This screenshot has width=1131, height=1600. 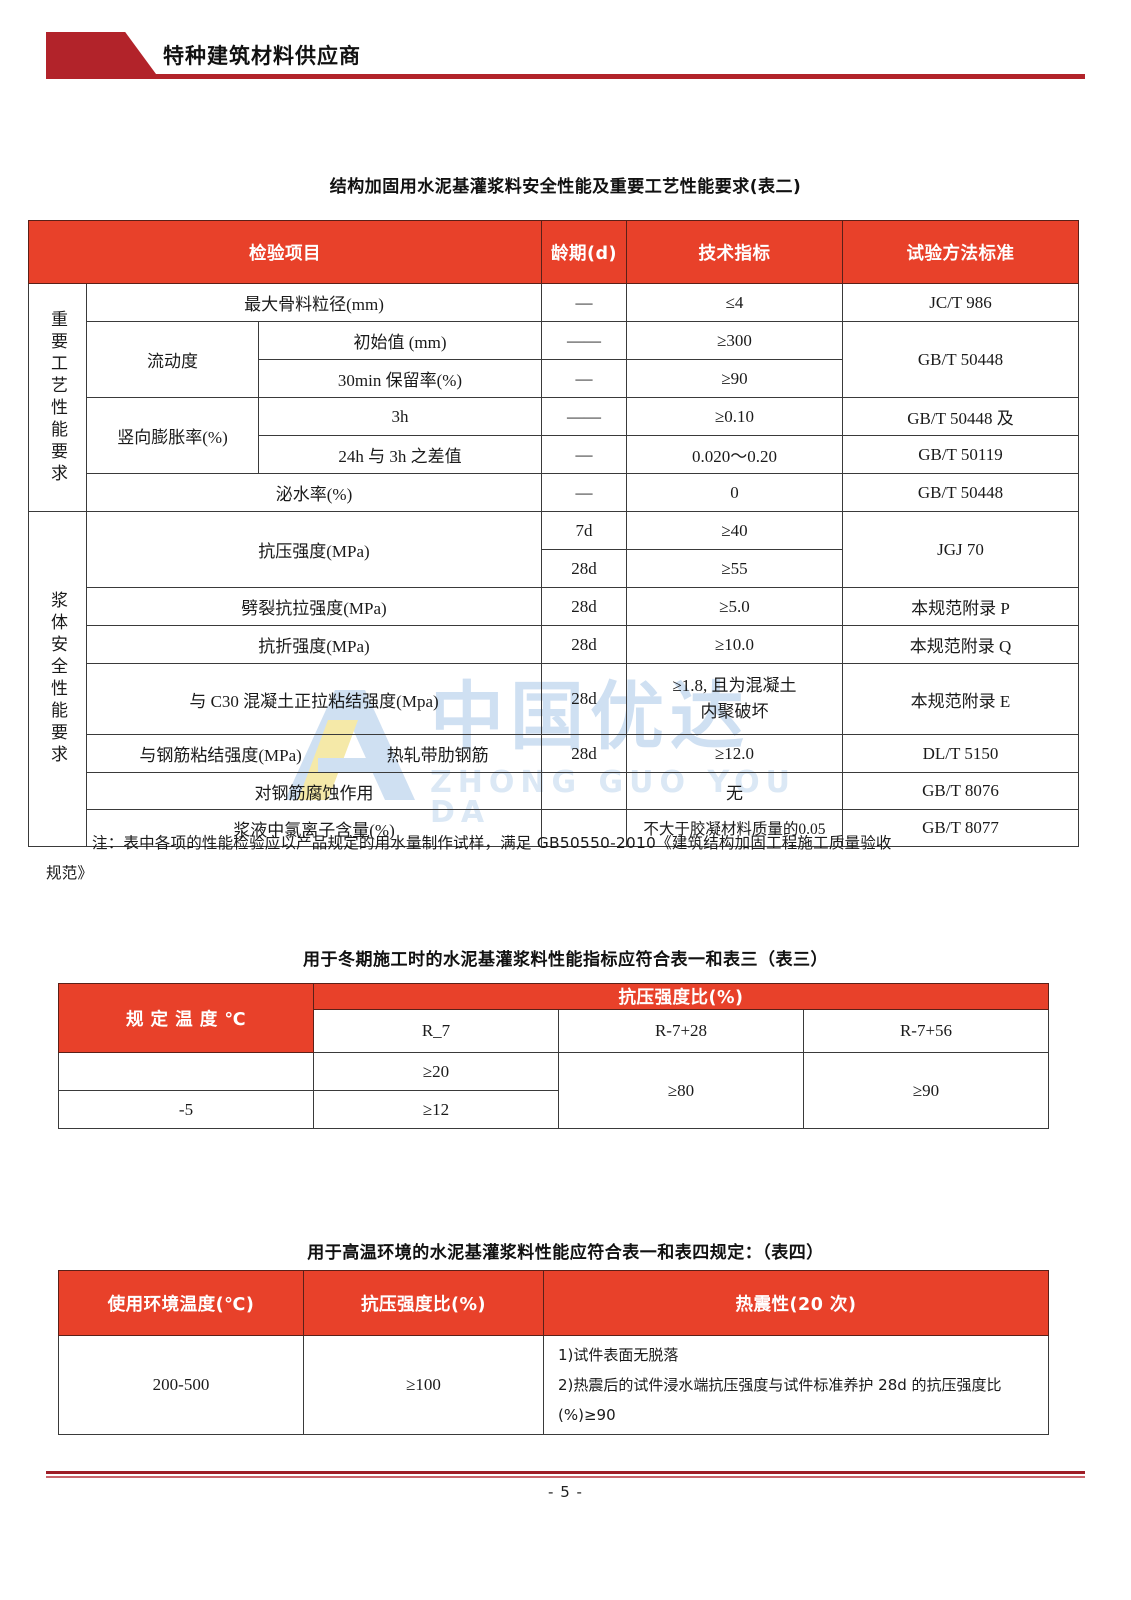 I want to click on cell-method: GB/T 50448 及, so click(x=960, y=416).